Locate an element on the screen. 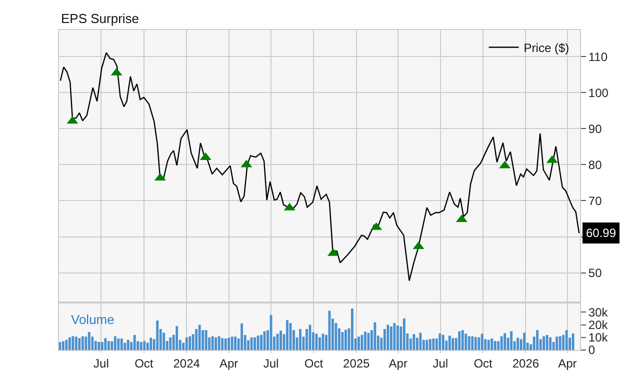 The width and height of the screenshot is (640, 382). y-tick-label: 10k is located at coordinates (598, 337).